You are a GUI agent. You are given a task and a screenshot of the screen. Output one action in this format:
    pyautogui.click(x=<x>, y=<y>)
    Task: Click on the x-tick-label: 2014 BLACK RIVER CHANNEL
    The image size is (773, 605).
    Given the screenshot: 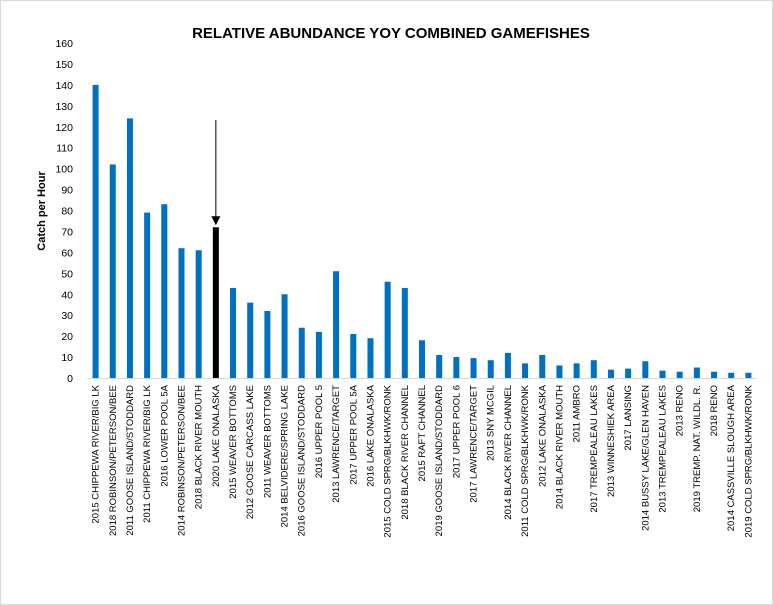 What is the action you would take?
    pyautogui.click(x=508, y=452)
    